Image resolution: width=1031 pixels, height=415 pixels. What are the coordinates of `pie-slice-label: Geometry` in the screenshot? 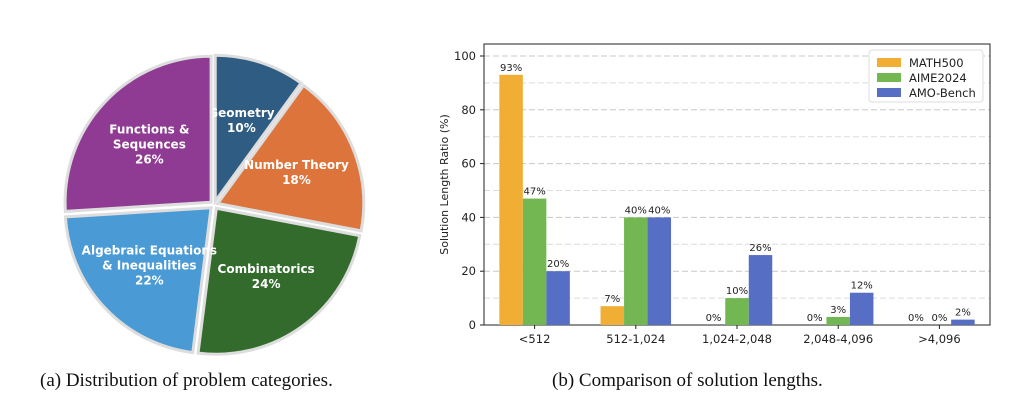 It's located at (241, 113).